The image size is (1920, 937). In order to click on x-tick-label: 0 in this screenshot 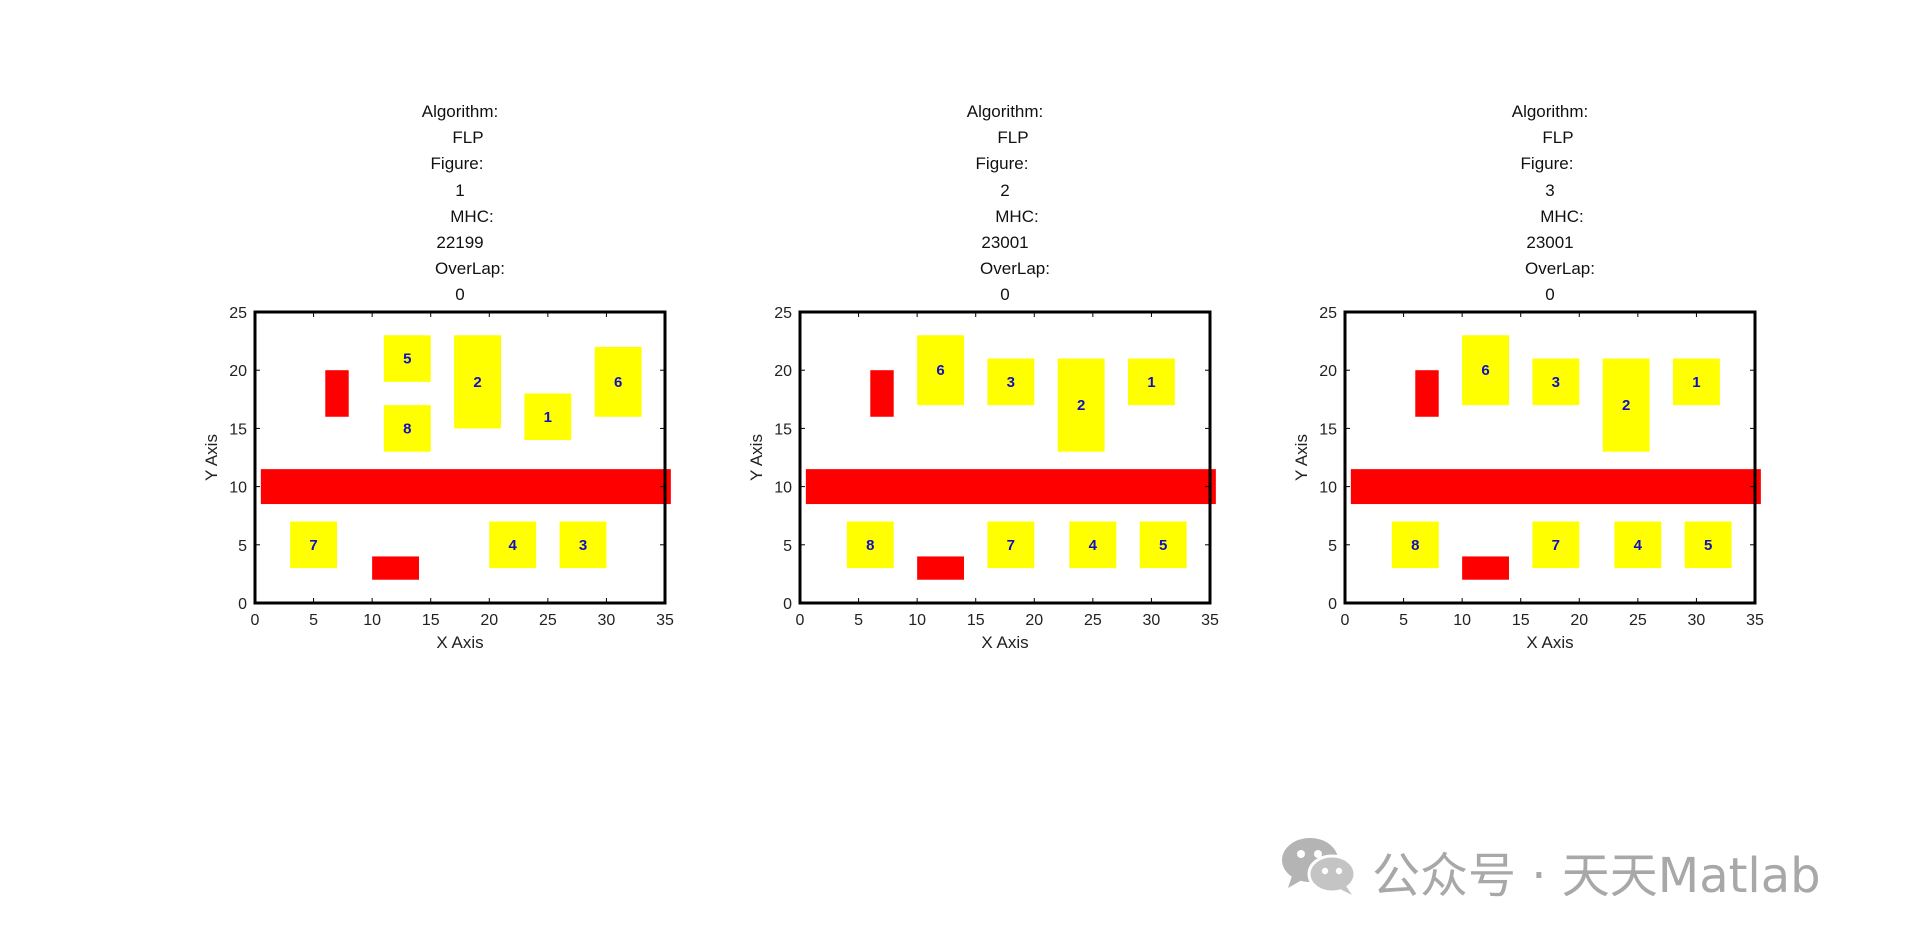, I will do `click(800, 620)`.